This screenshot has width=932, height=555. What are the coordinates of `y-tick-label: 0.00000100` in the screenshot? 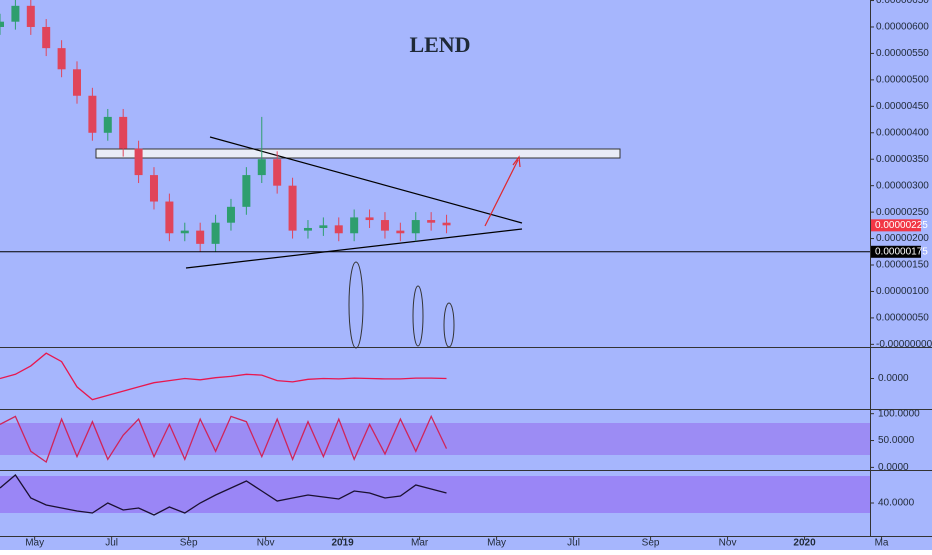 It's located at (902, 291).